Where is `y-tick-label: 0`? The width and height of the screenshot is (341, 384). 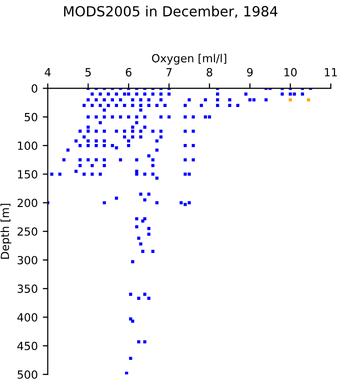 y-tick-label: 0 is located at coordinates (35, 88).